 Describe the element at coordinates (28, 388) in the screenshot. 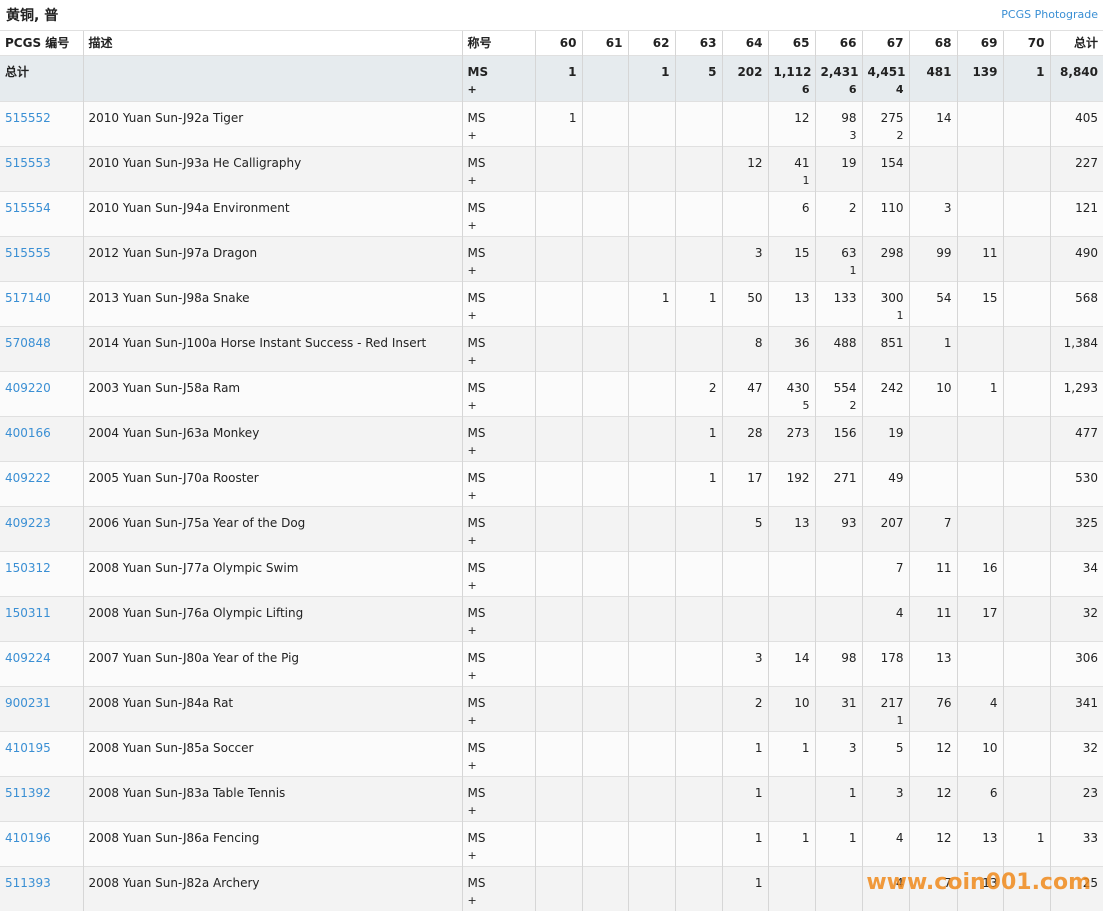

I see `pcgs-link: 409220` at that location.